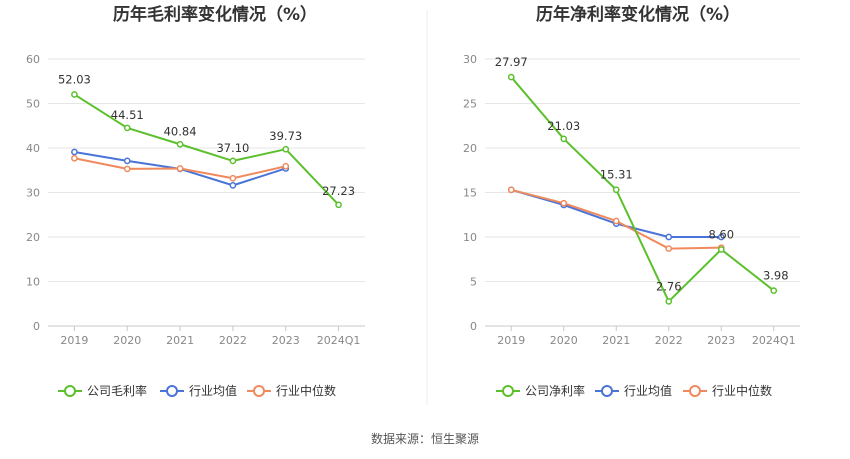 Image resolution: width=850 pixels, height=459 pixels. What do you see at coordinates (511, 62) in the screenshot?
I see `data-label: 27.97` at bounding box center [511, 62].